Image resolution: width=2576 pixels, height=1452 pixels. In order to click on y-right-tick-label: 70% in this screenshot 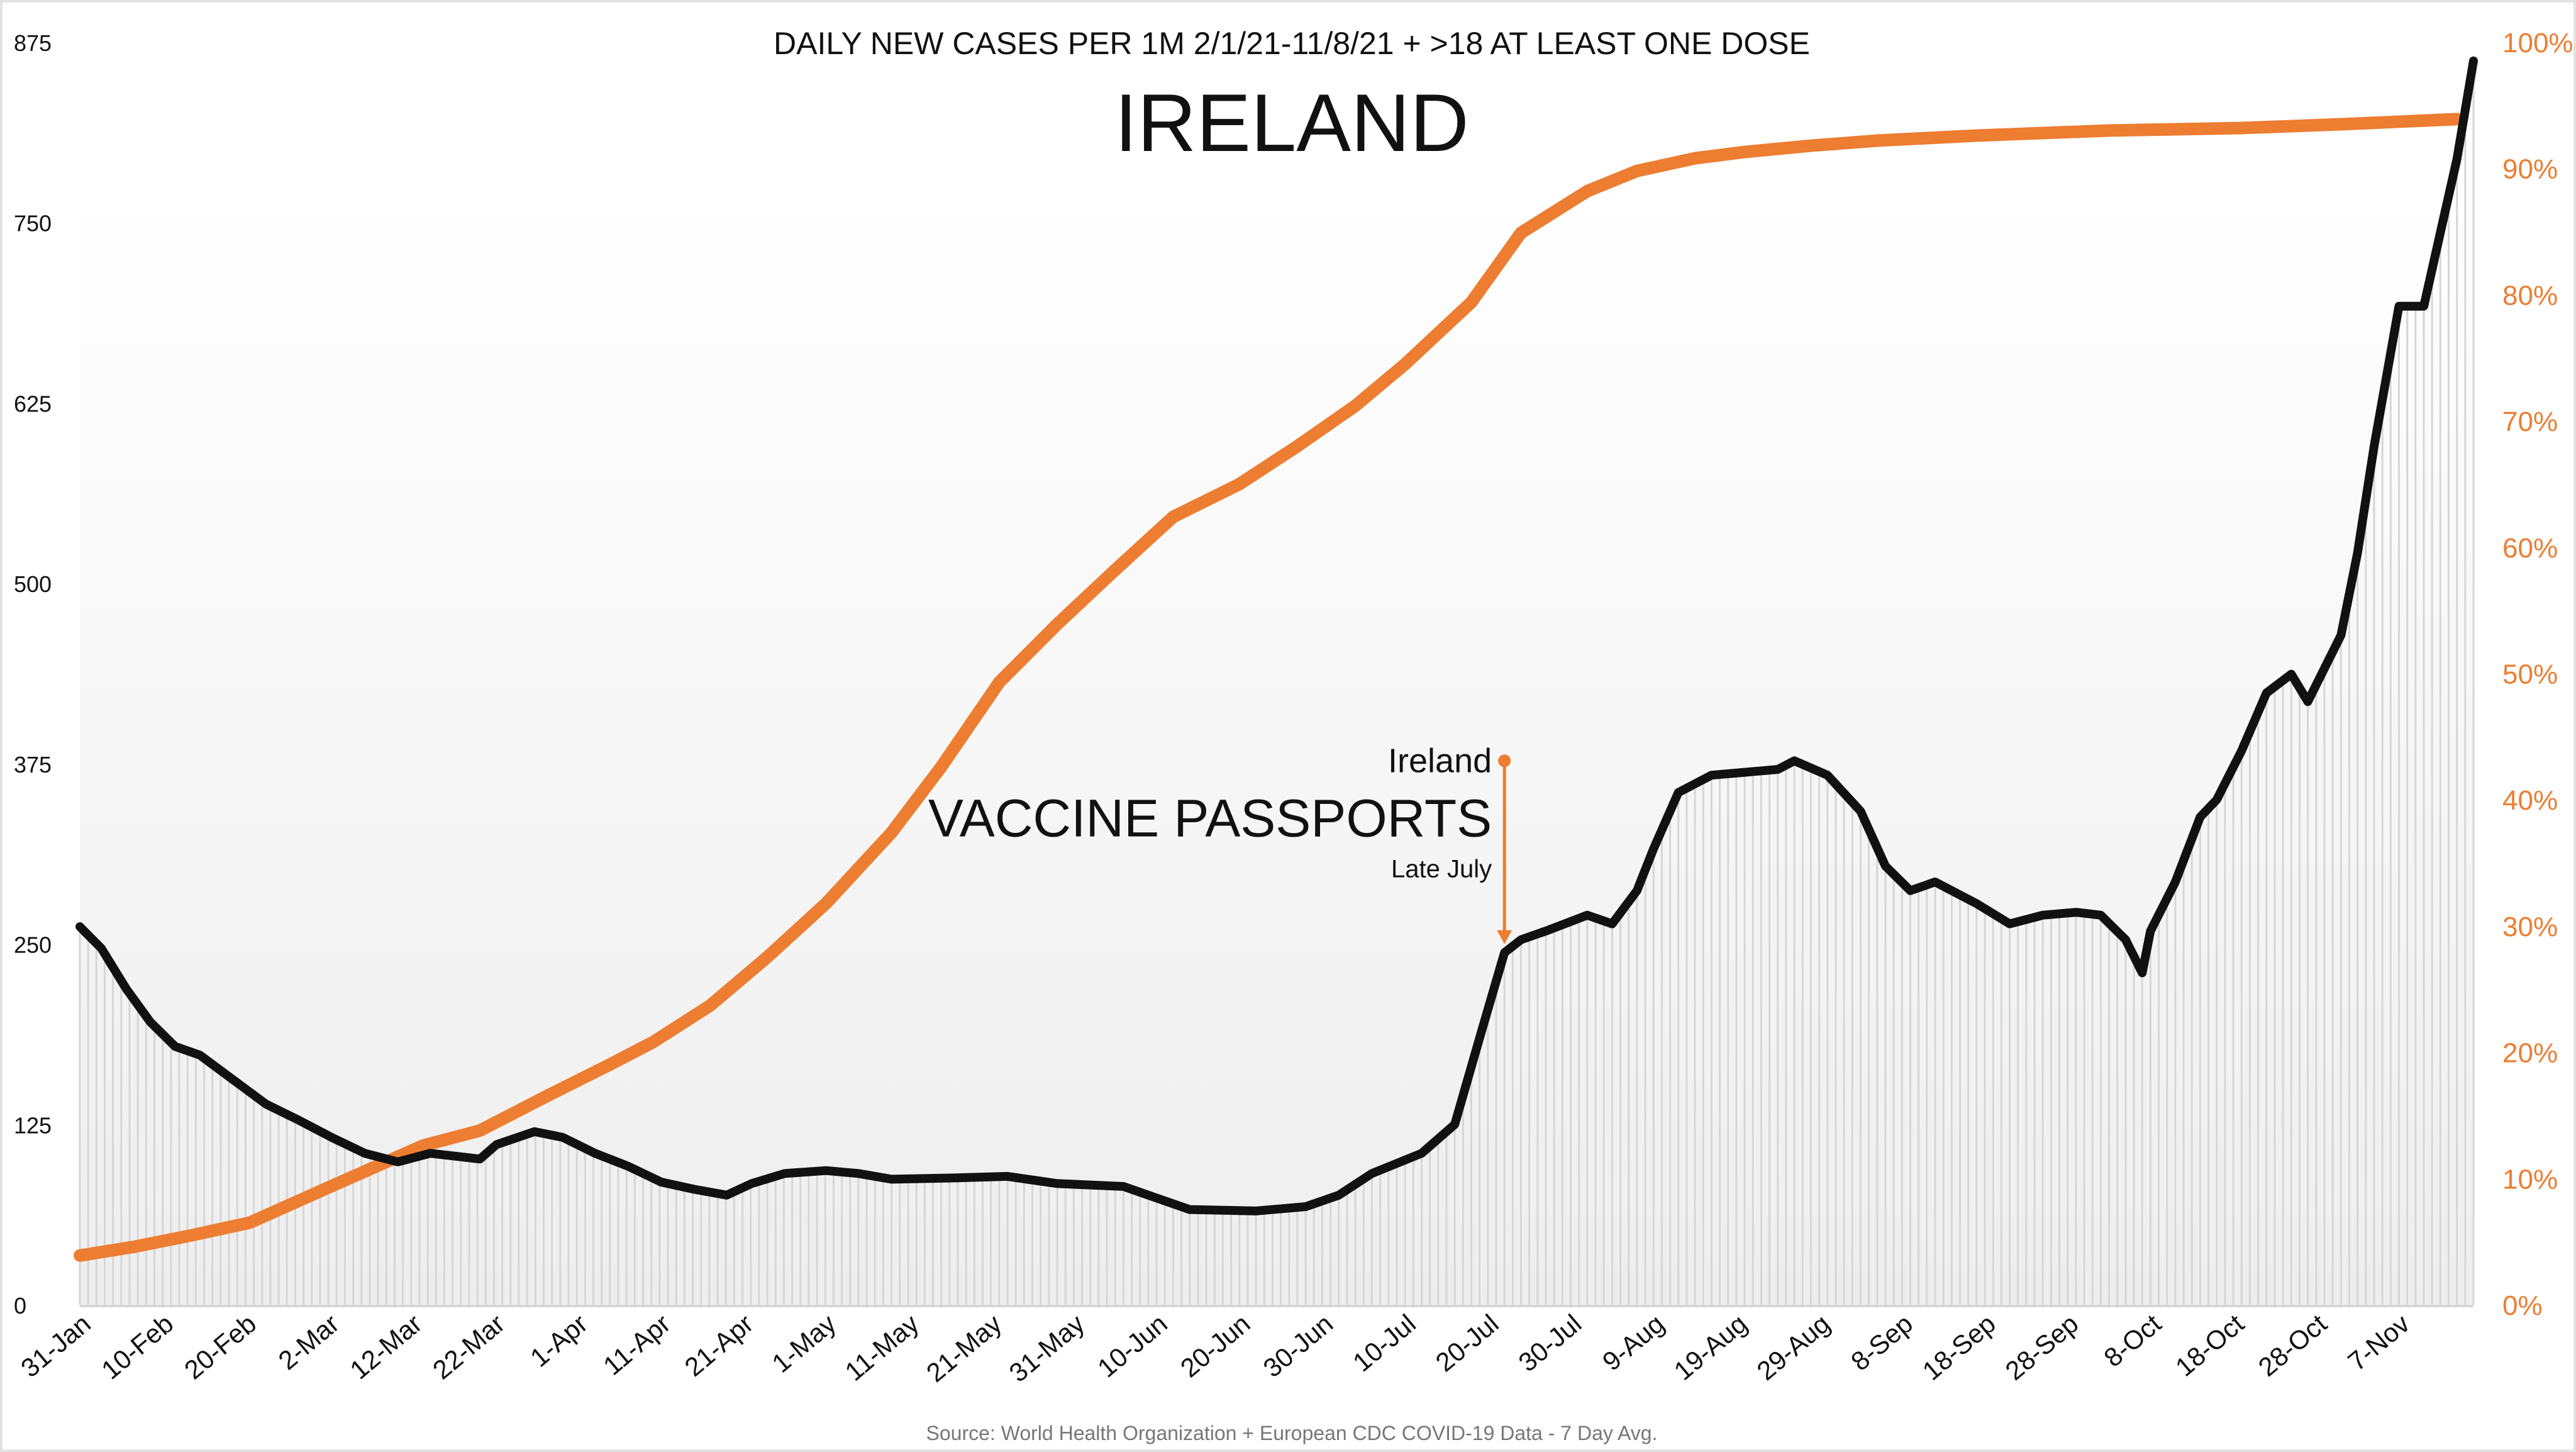, I will do `click(2530, 421)`.